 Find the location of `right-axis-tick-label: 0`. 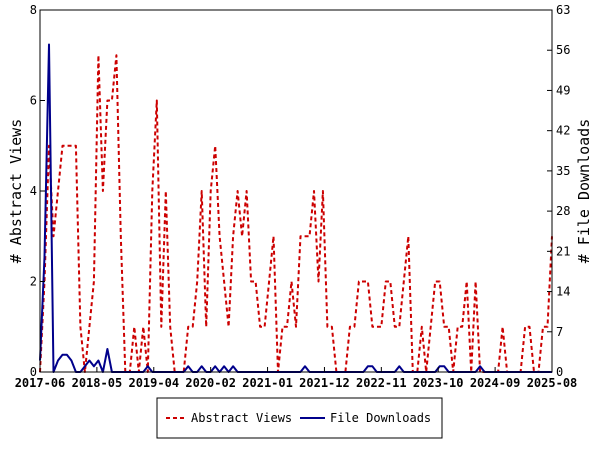

right-axis-tick-label: 0 is located at coordinates (559, 372).